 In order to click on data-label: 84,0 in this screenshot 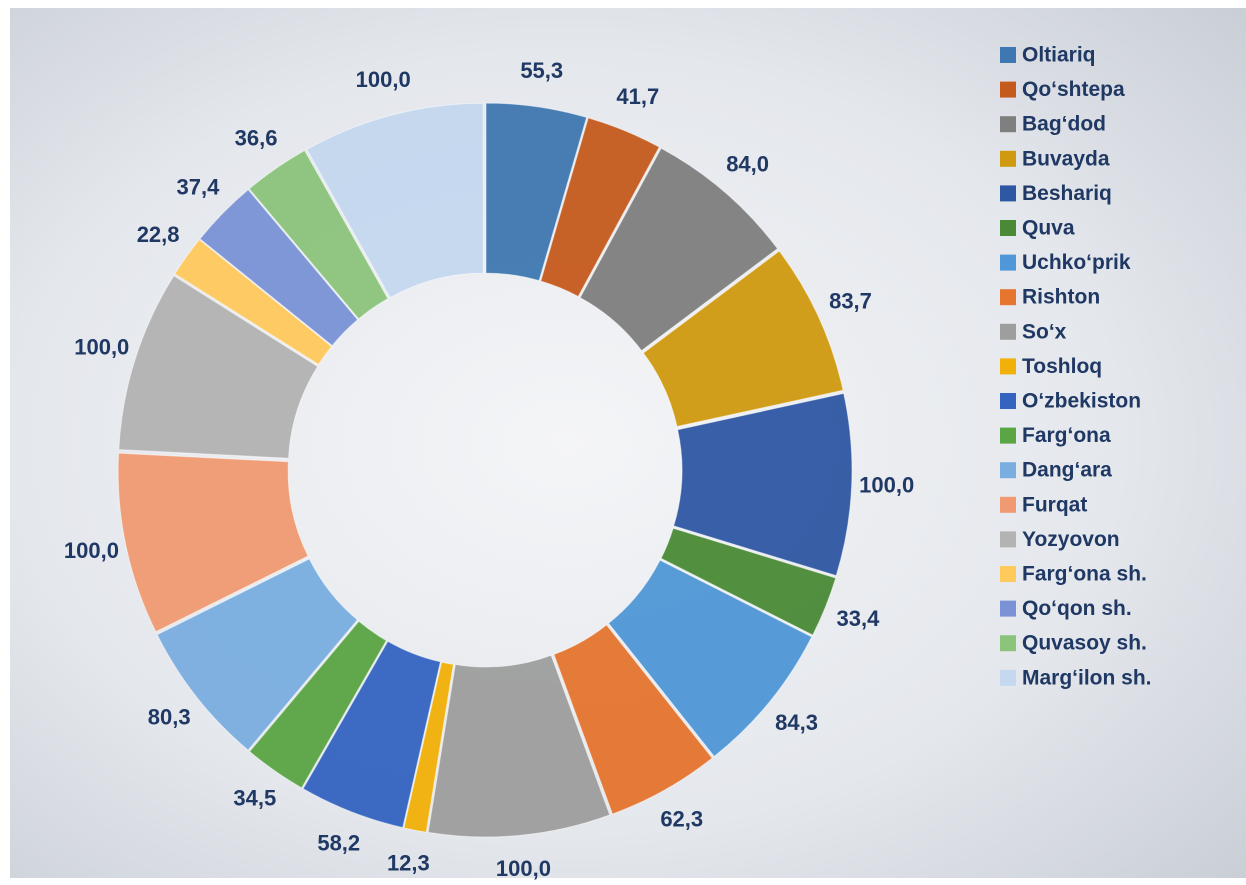, I will do `click(747, 163)`.